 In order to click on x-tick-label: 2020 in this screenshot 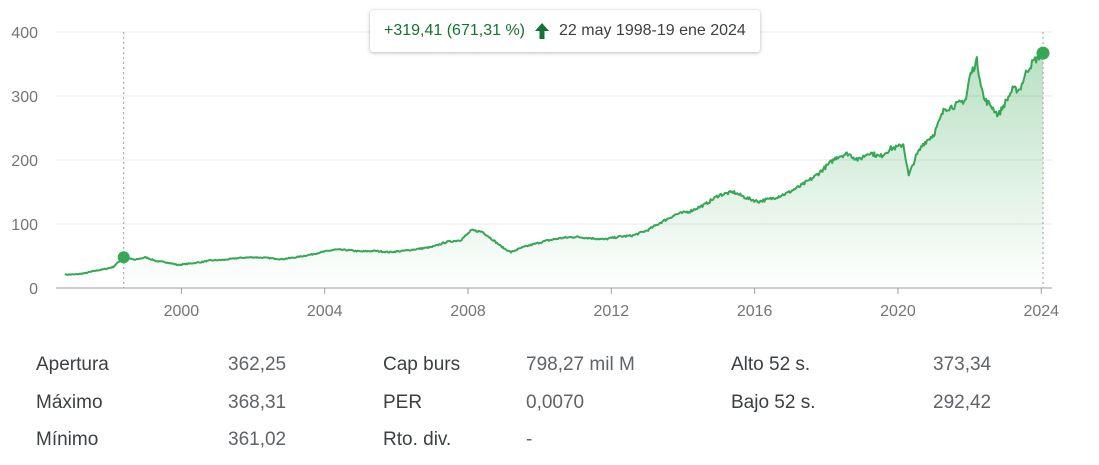, I will do `click(898, 311)`.